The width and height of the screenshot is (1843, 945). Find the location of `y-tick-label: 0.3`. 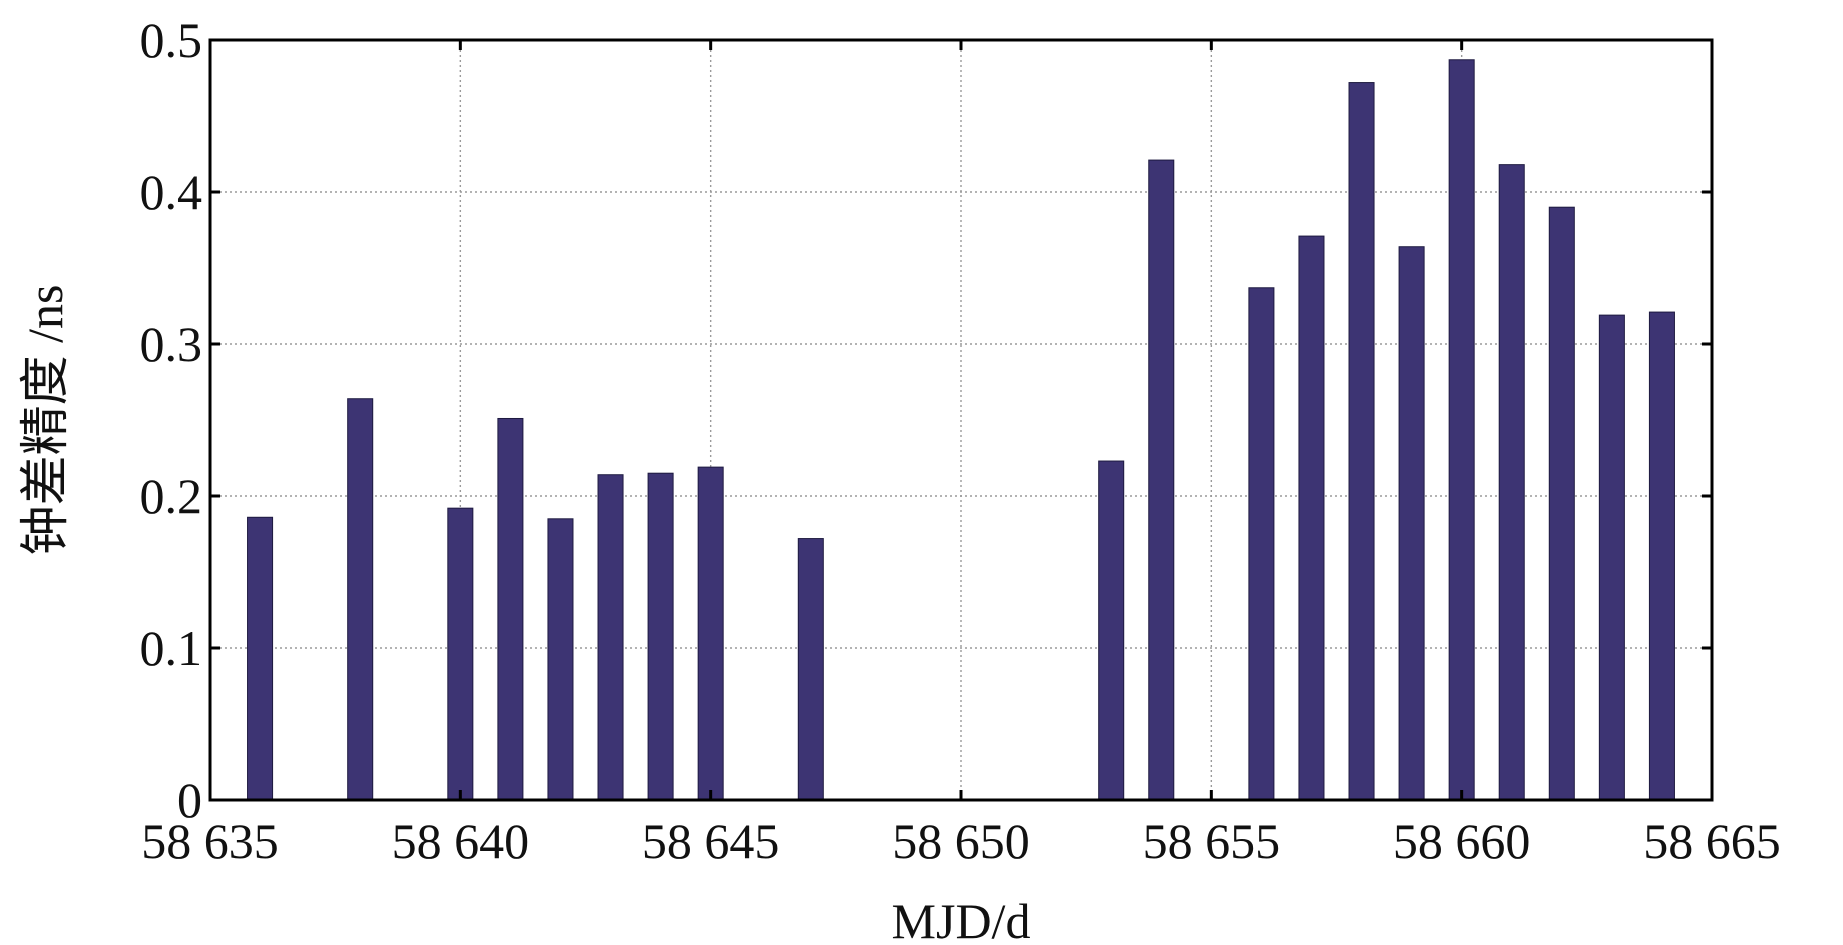

y-tick-label: 0.3 is located at coordinates (171, 344).